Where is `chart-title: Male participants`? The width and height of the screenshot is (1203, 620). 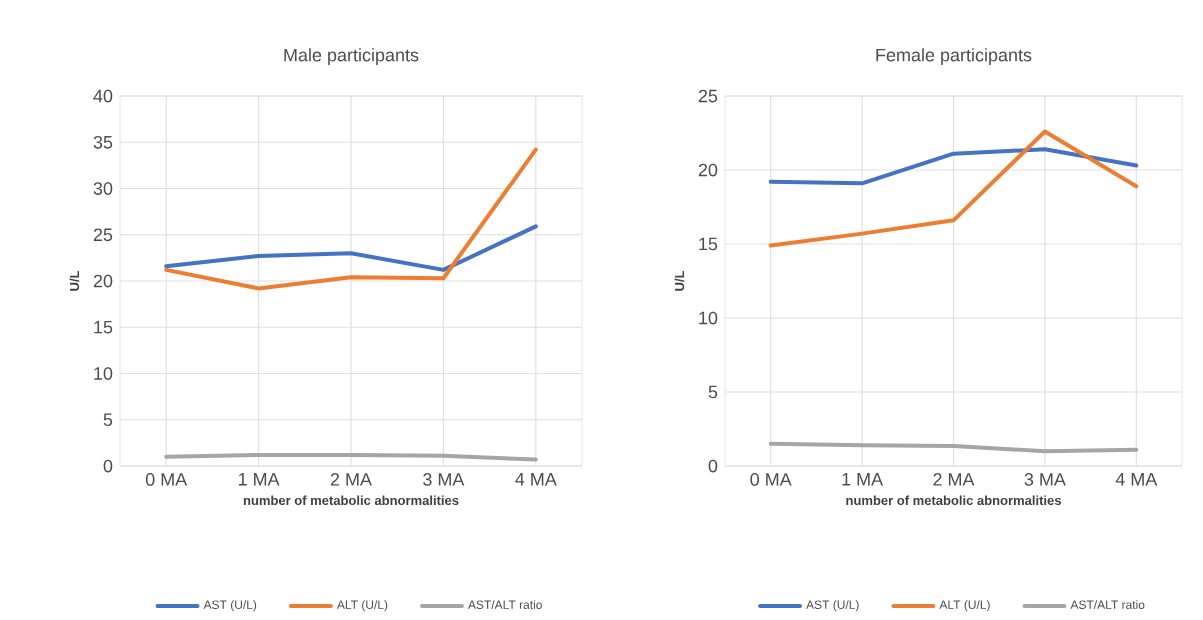 chart-title: Male participants is located at coordinates (351, 57).